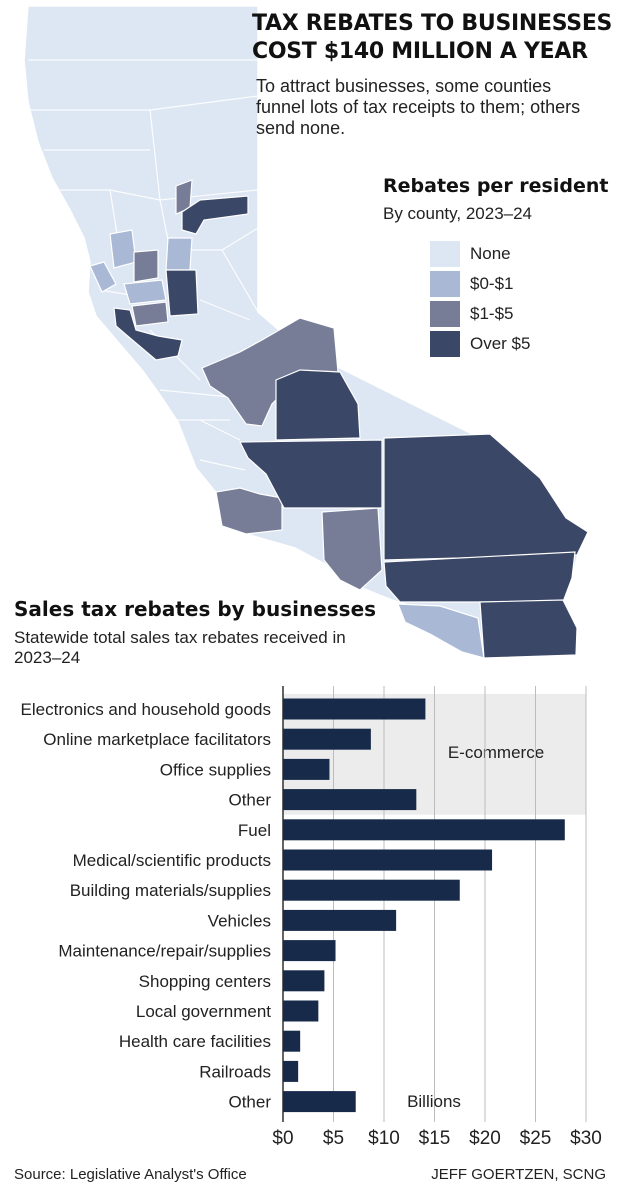  What do you see at coordinates (445, 254) in the screenshot?
I see `legend-swatch-none` at bounding box center [445, 254].